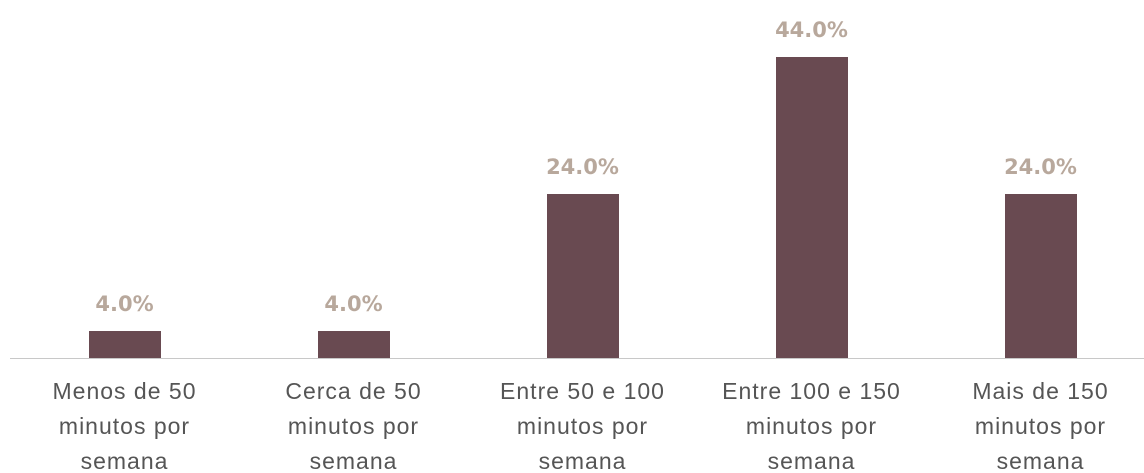 The width and height of the screenshot is (1144, 473). I want to click on x-tick-label: Entre 50 e 100 minutos por semana, so click(582, 425).